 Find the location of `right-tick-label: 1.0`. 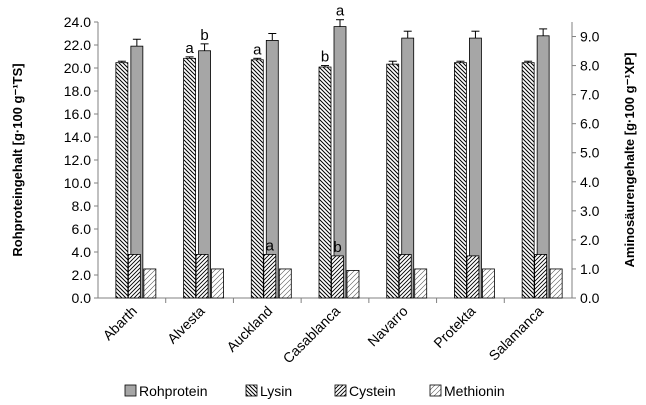

right-tick-label: 1.0 is located at coordinates (590, 269).